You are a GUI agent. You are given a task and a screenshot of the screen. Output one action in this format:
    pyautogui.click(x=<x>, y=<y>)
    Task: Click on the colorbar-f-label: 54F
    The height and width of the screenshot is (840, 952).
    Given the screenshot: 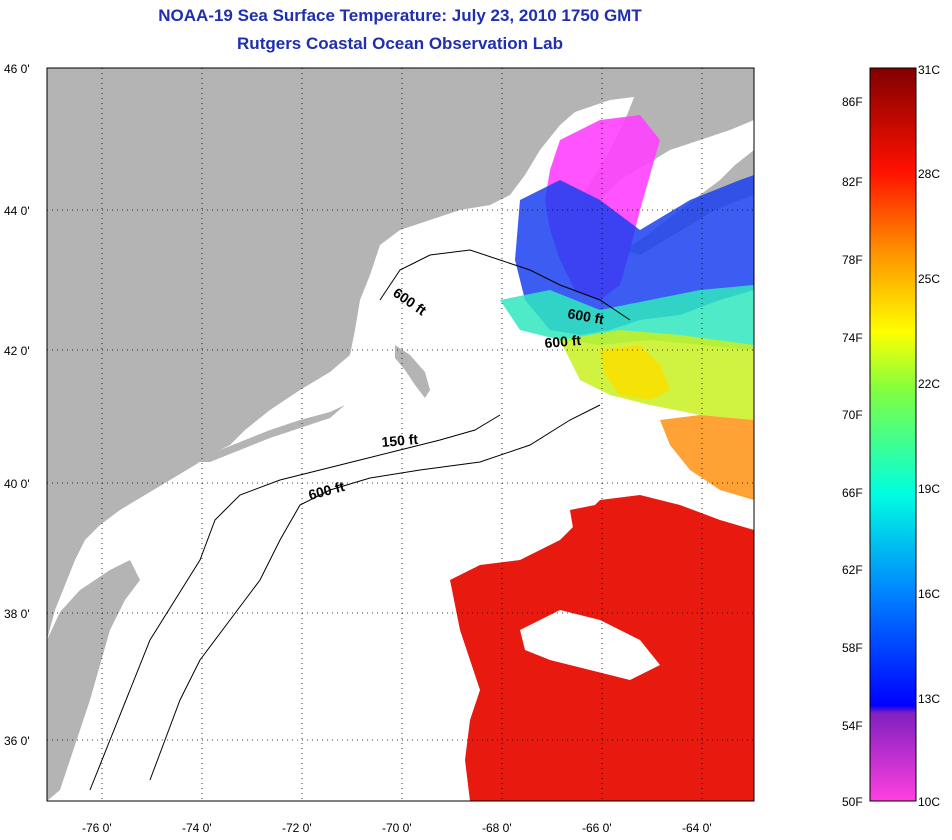 What is the action you would take?
    pyautogui.click(x=852, y=726)
    